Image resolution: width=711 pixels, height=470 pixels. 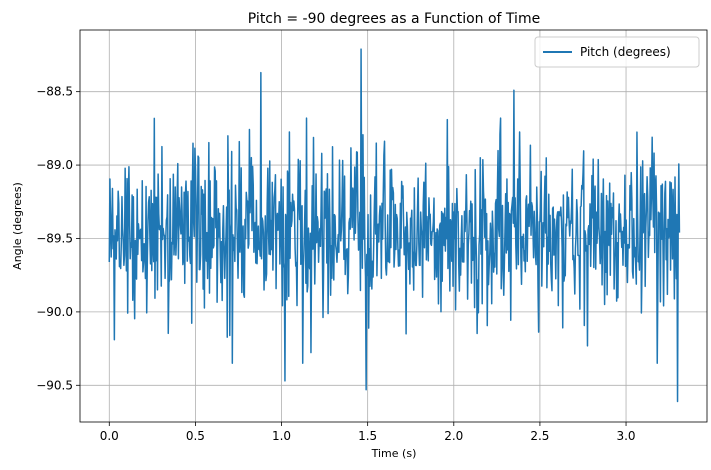 I want to click on y-axis: −88.5 −89.0 −89.5 −90.0 −90.5, so click(x=58, y=238).